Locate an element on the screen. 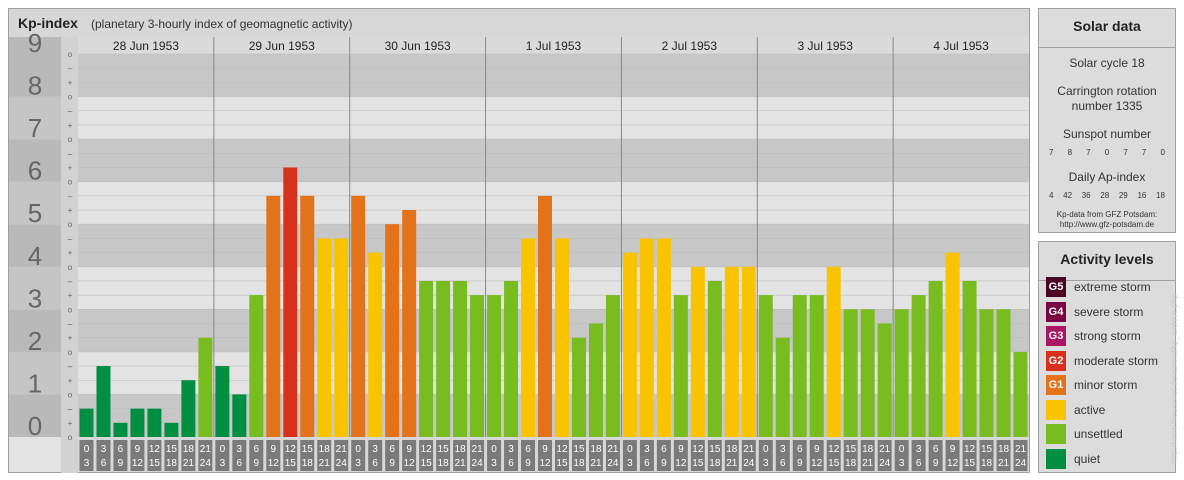 This screenshot has height=480, width=1184. activity-level-item: G4 severe storm is located at coordinates (1094, 311).